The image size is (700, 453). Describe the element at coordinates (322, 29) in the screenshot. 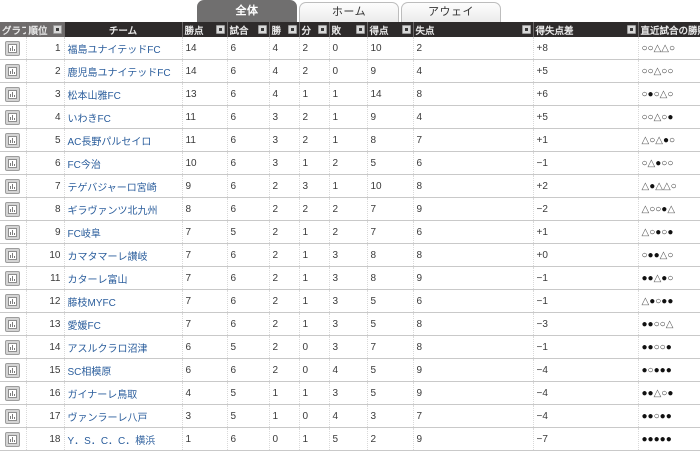

I see `sort-icon-draw` at that location.